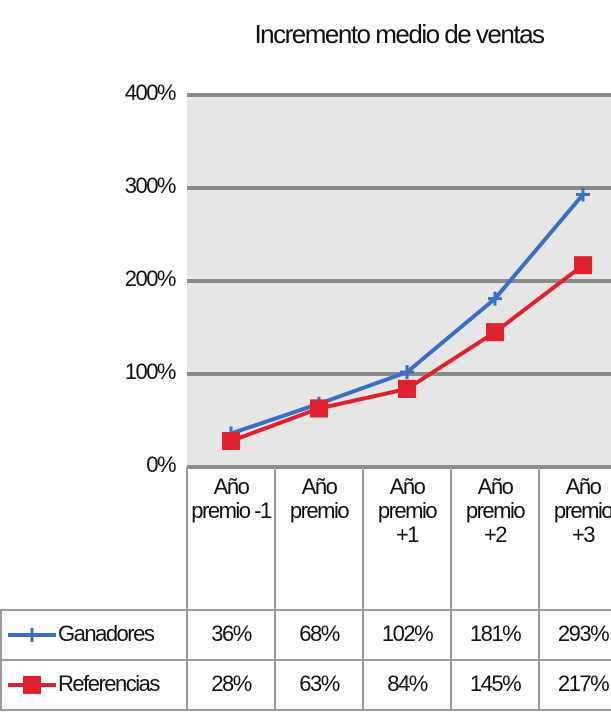  Describe the element at coordinates (582, 510) in the screenshot. I see `x-tick-label: Año premio +3` at that location.